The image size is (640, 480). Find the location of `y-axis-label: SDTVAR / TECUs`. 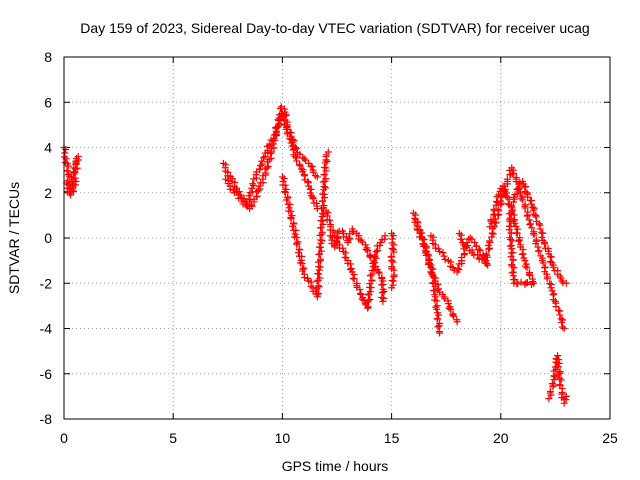

y-axis-label: SDTVAR / TECUs is located at coordinates (14, 238).